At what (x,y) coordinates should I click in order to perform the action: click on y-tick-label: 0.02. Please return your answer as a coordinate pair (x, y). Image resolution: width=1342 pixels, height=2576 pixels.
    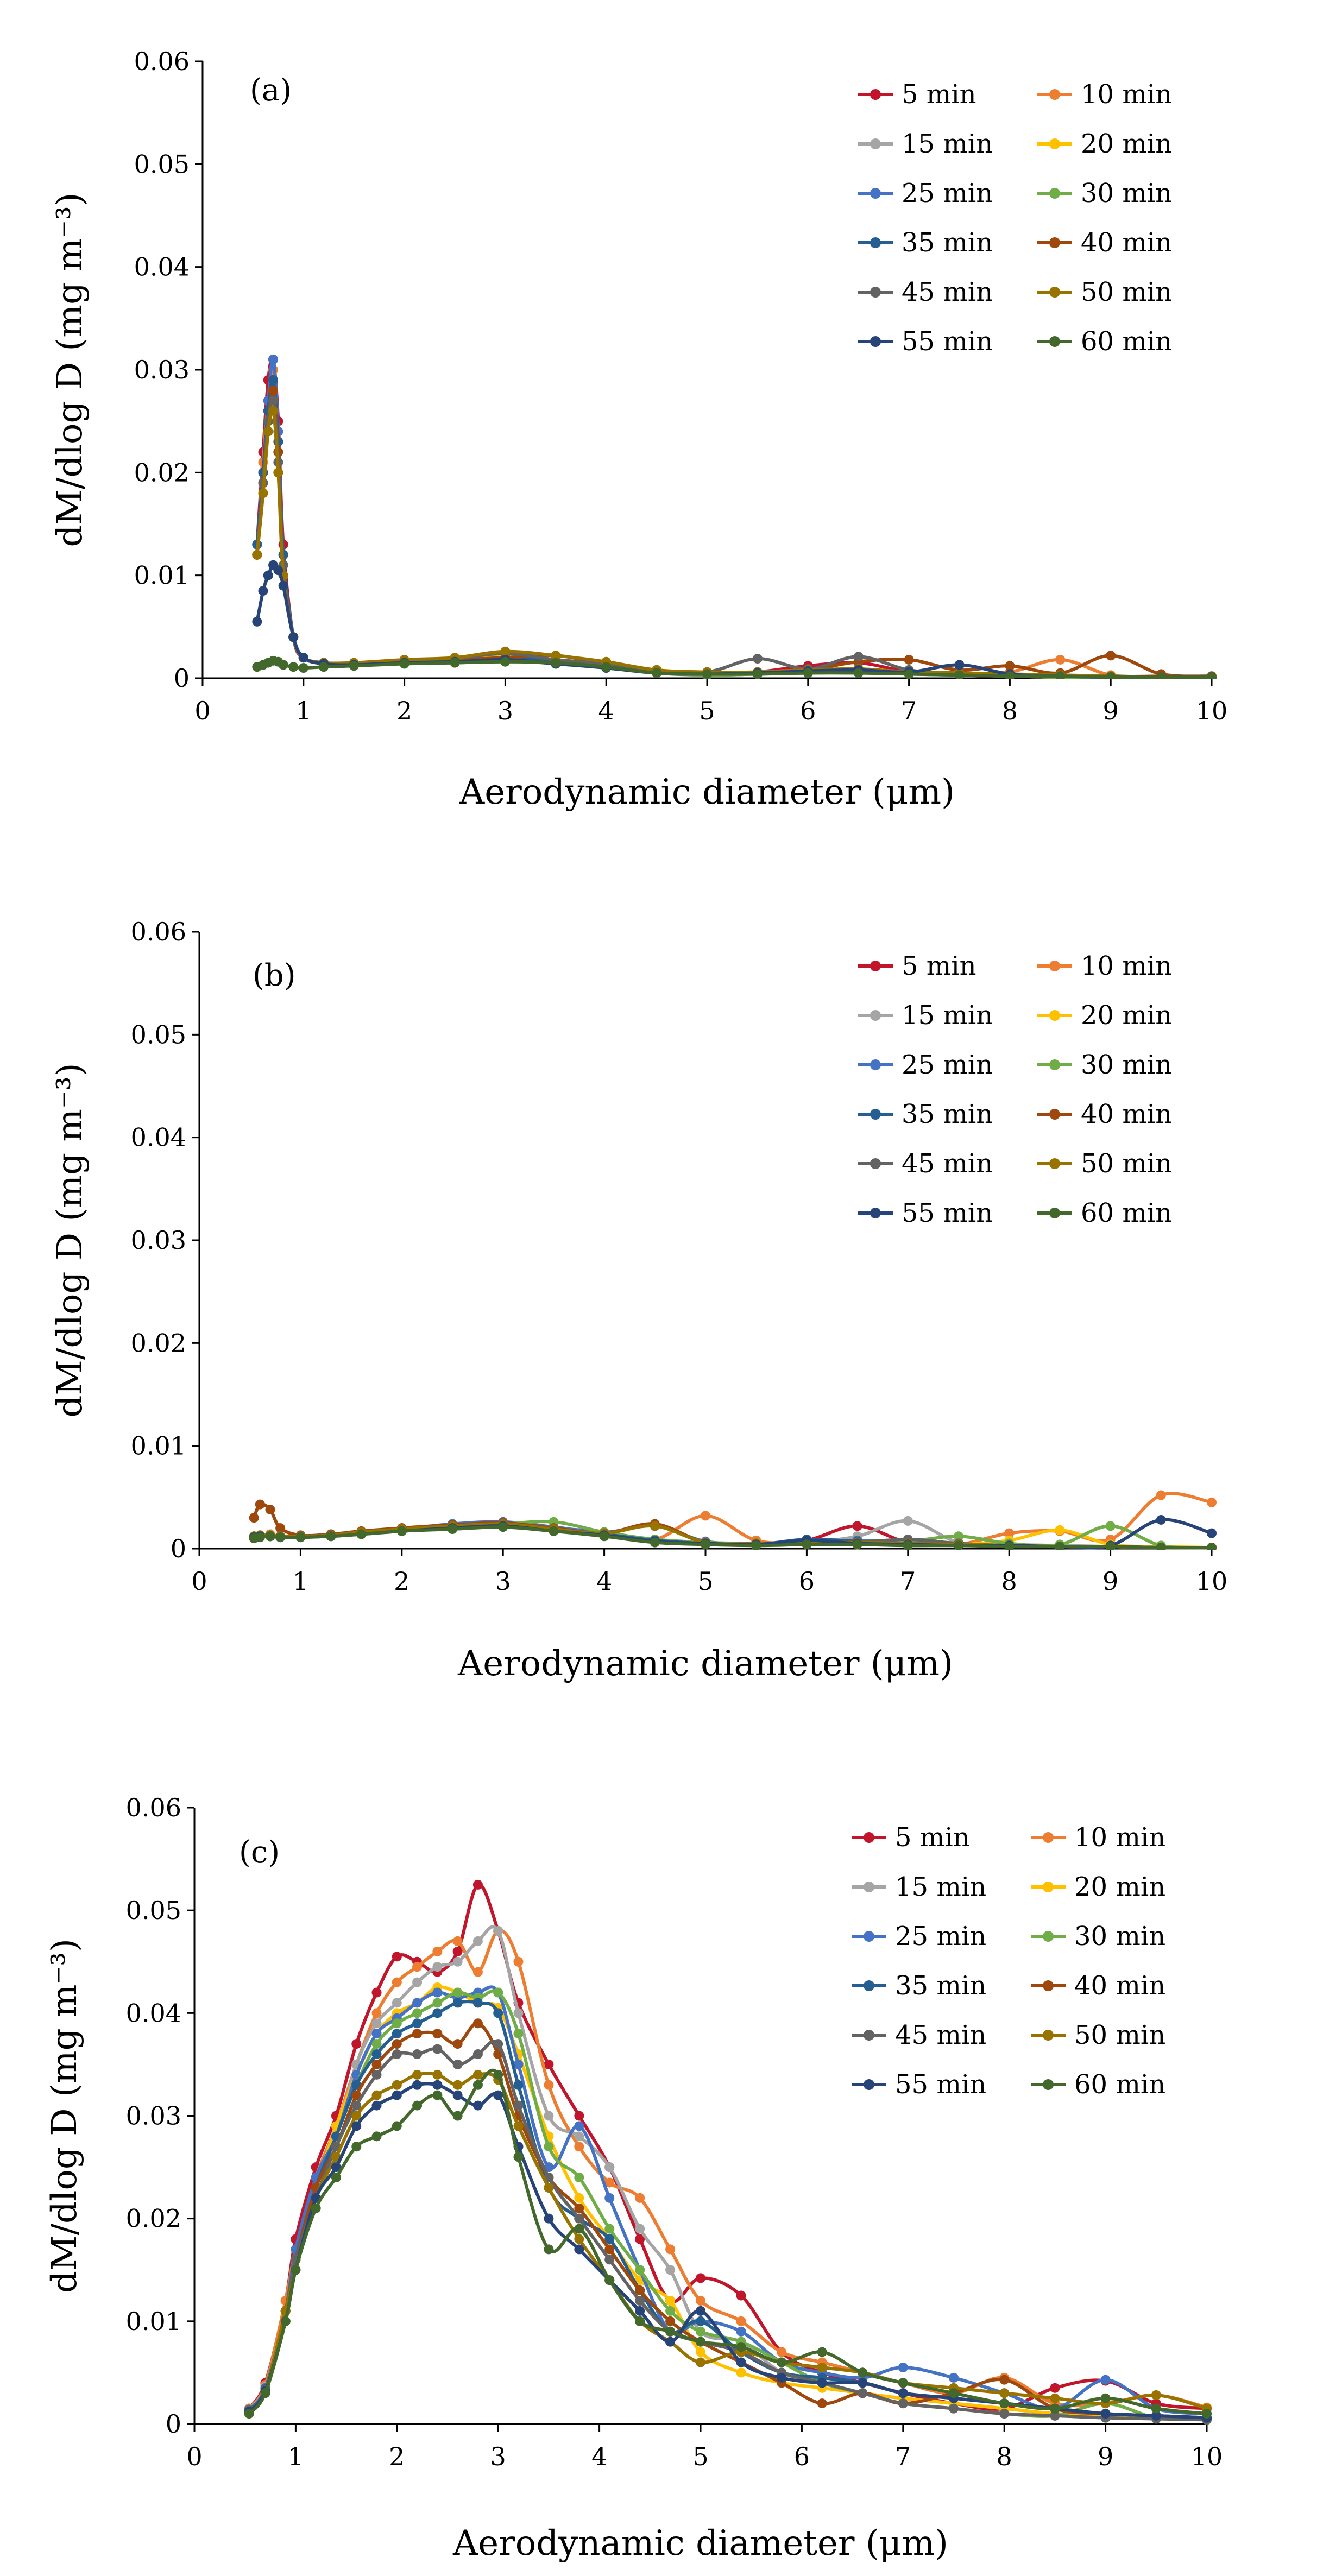
    Looking at the image, I should click on (154, 2219).